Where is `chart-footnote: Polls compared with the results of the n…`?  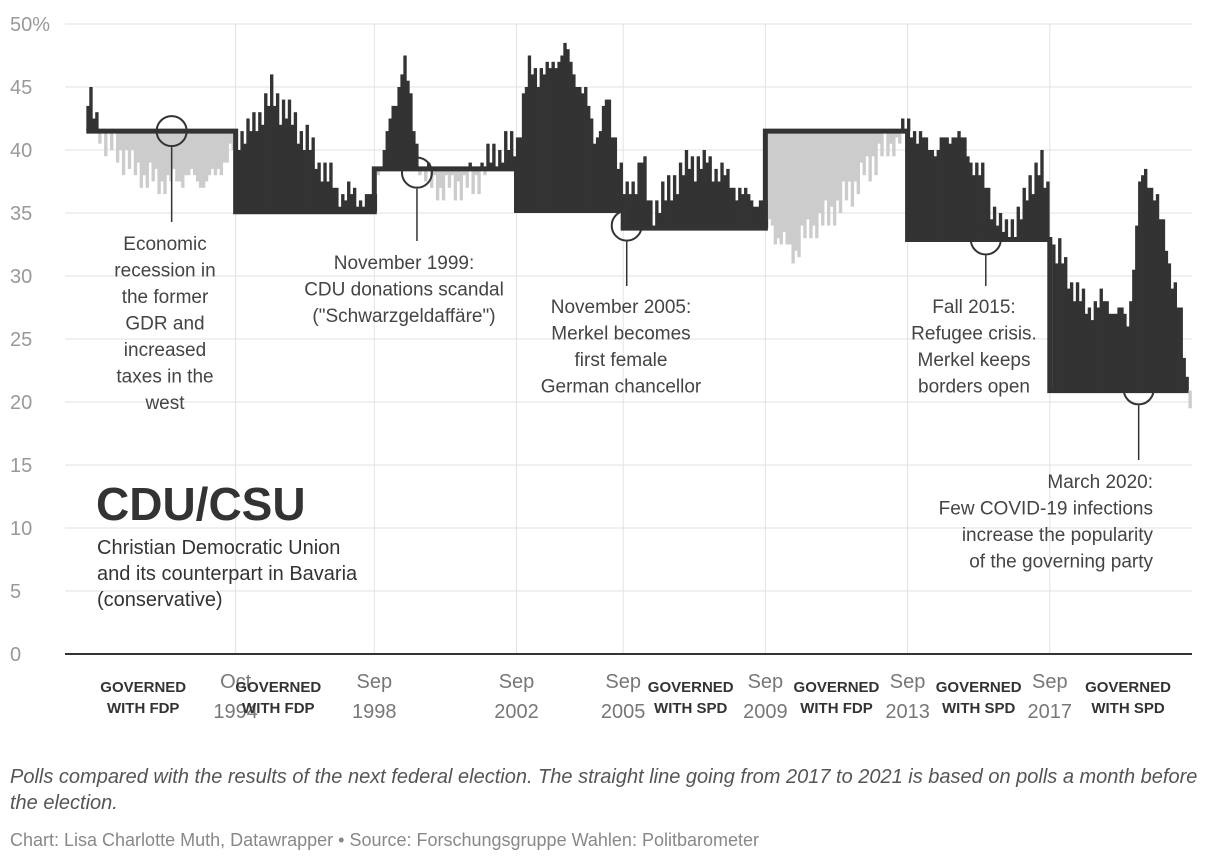
chart-footnote: Polls compared with the results of the n… is located at coordinates (604, 790).